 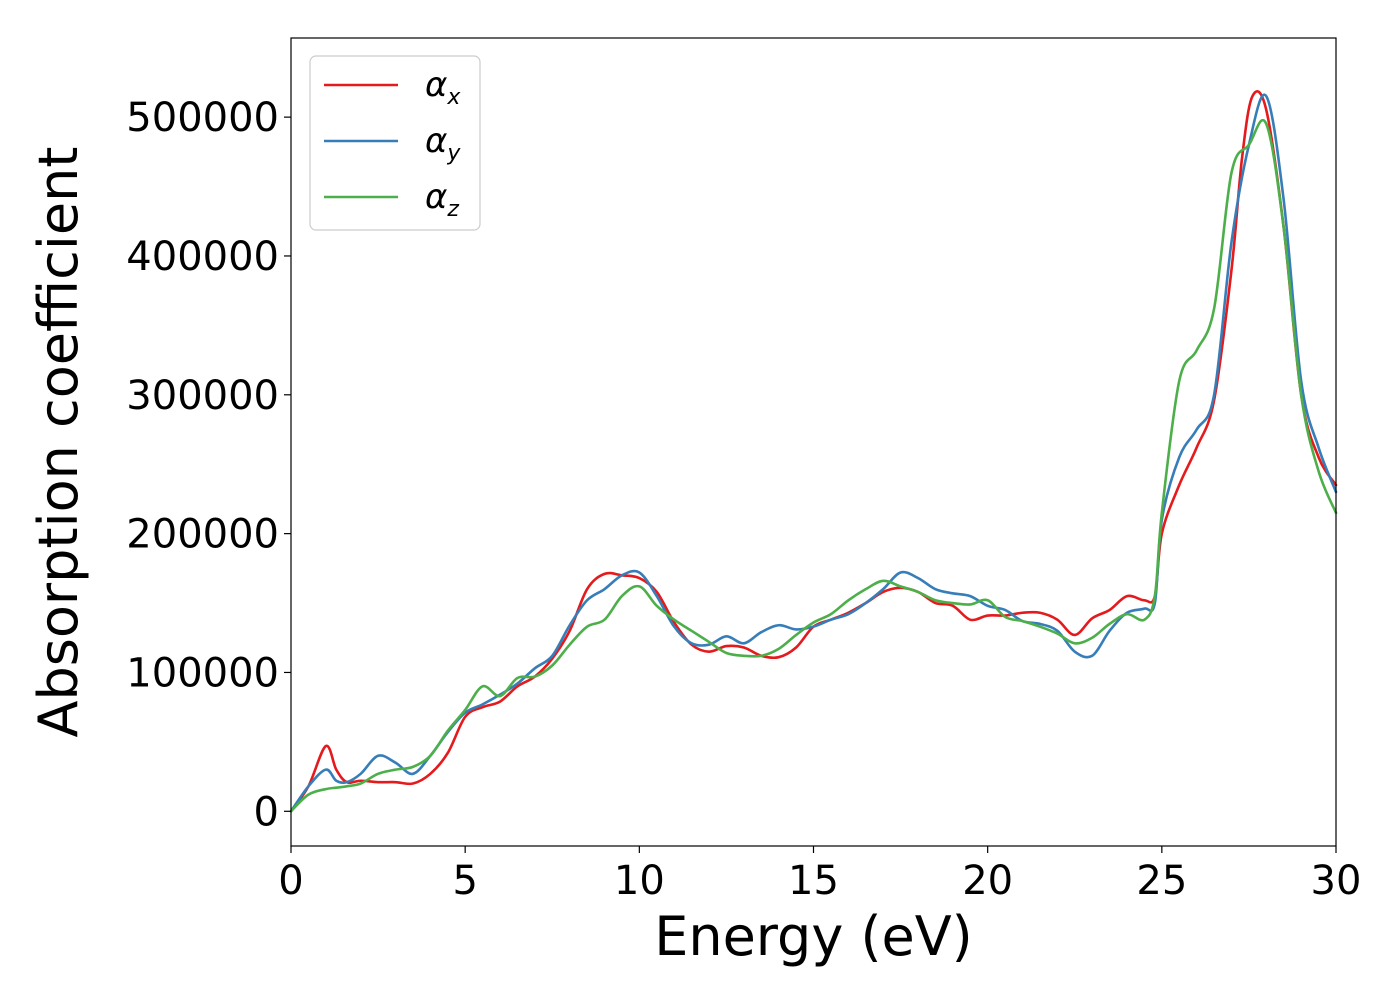 I want to click on x-axis: 0 5 10 15 20 25 30, so click(x=819, y=875).